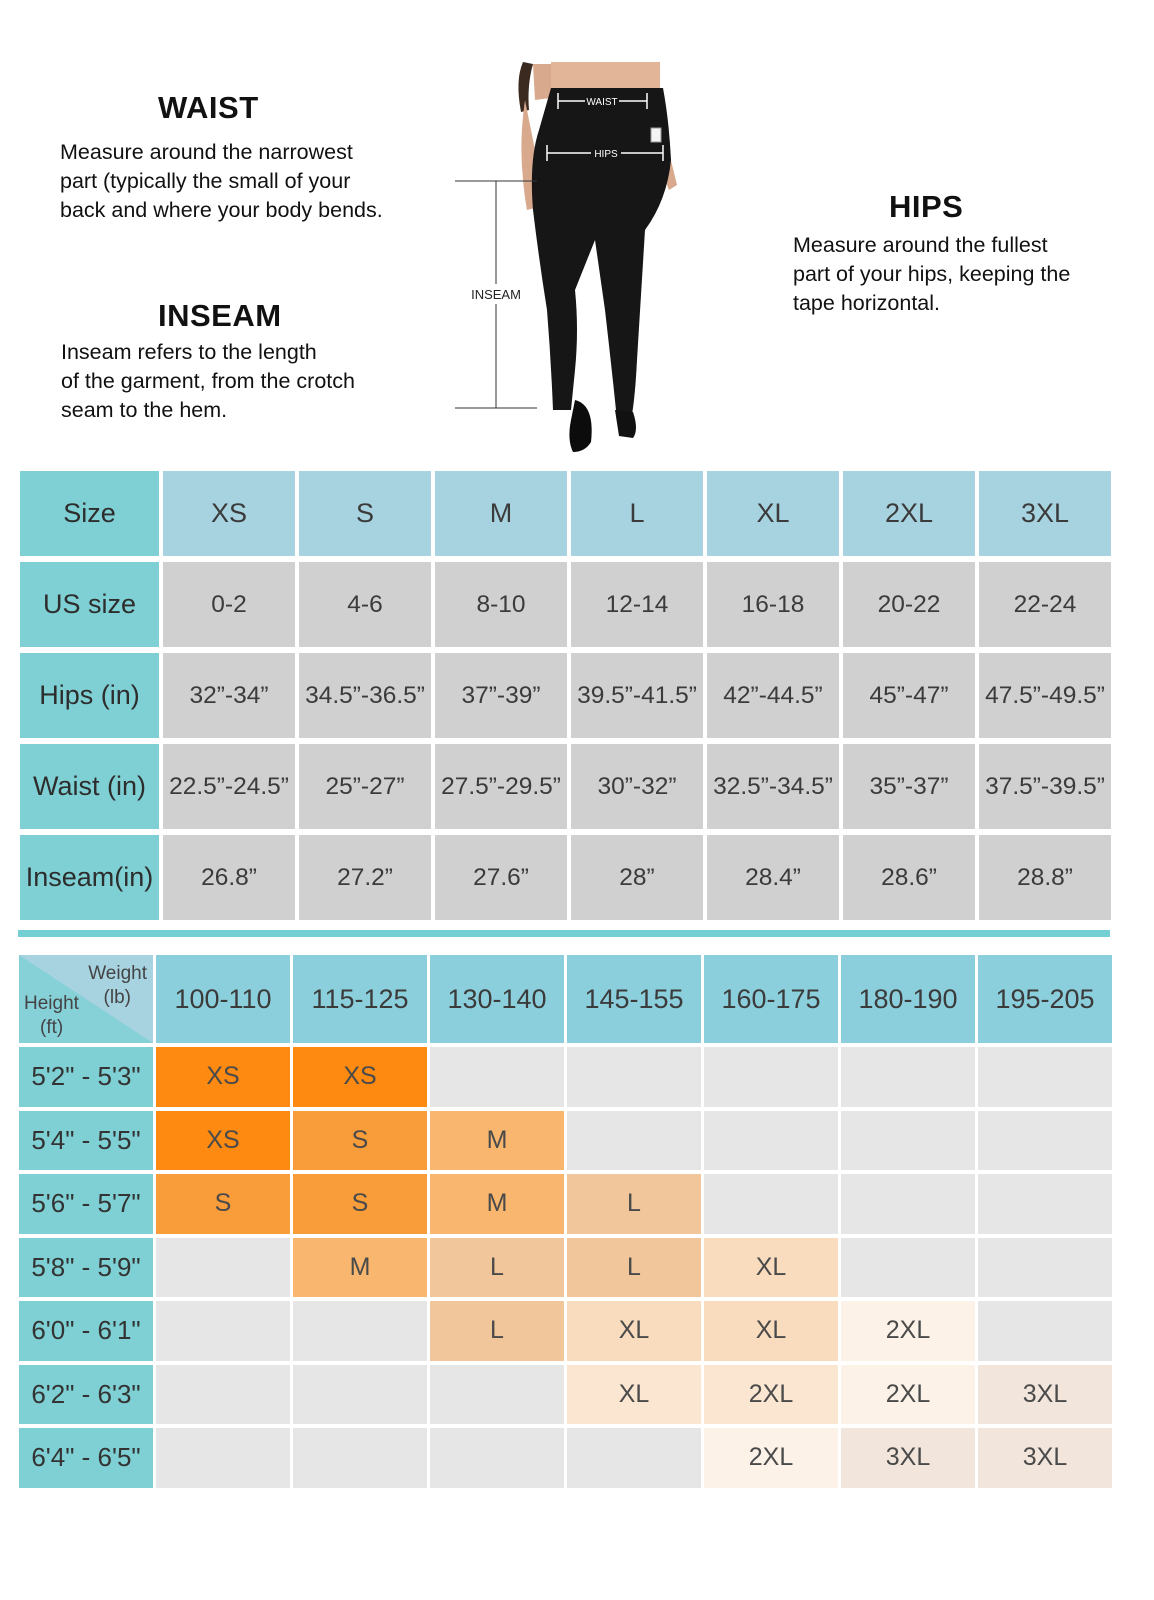 The height and width of the screenshot is (1600, 1154). Describe the element at coordinates (773, 786) in the screenshot. I see `table-cell: 32.5”-34.5”` at that location.